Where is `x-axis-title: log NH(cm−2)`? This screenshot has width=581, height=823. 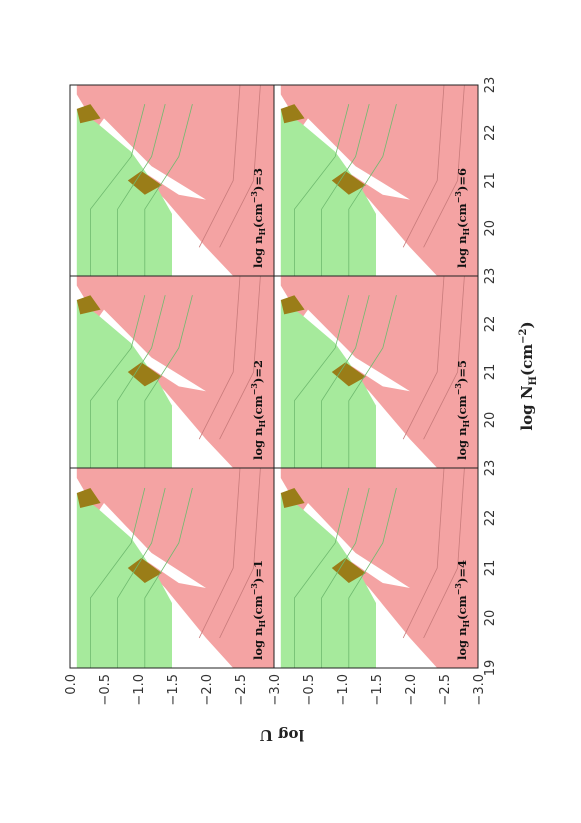 x-axis-title: log NH(cm−2) is located at coordinates (528, 375).